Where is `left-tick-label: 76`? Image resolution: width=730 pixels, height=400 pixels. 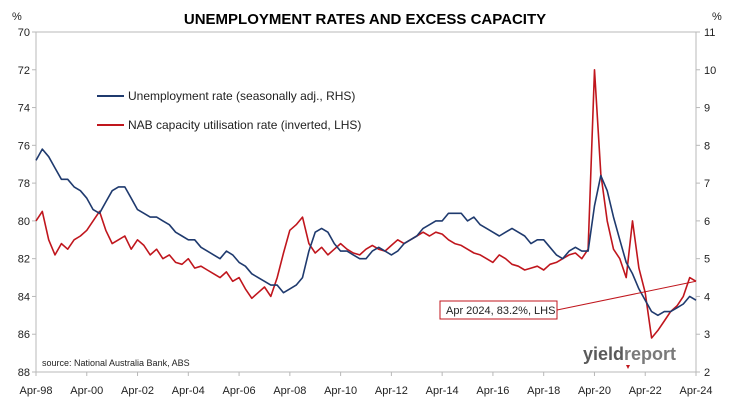
left-tick-label: 76 is located at coordinates (24, 146).